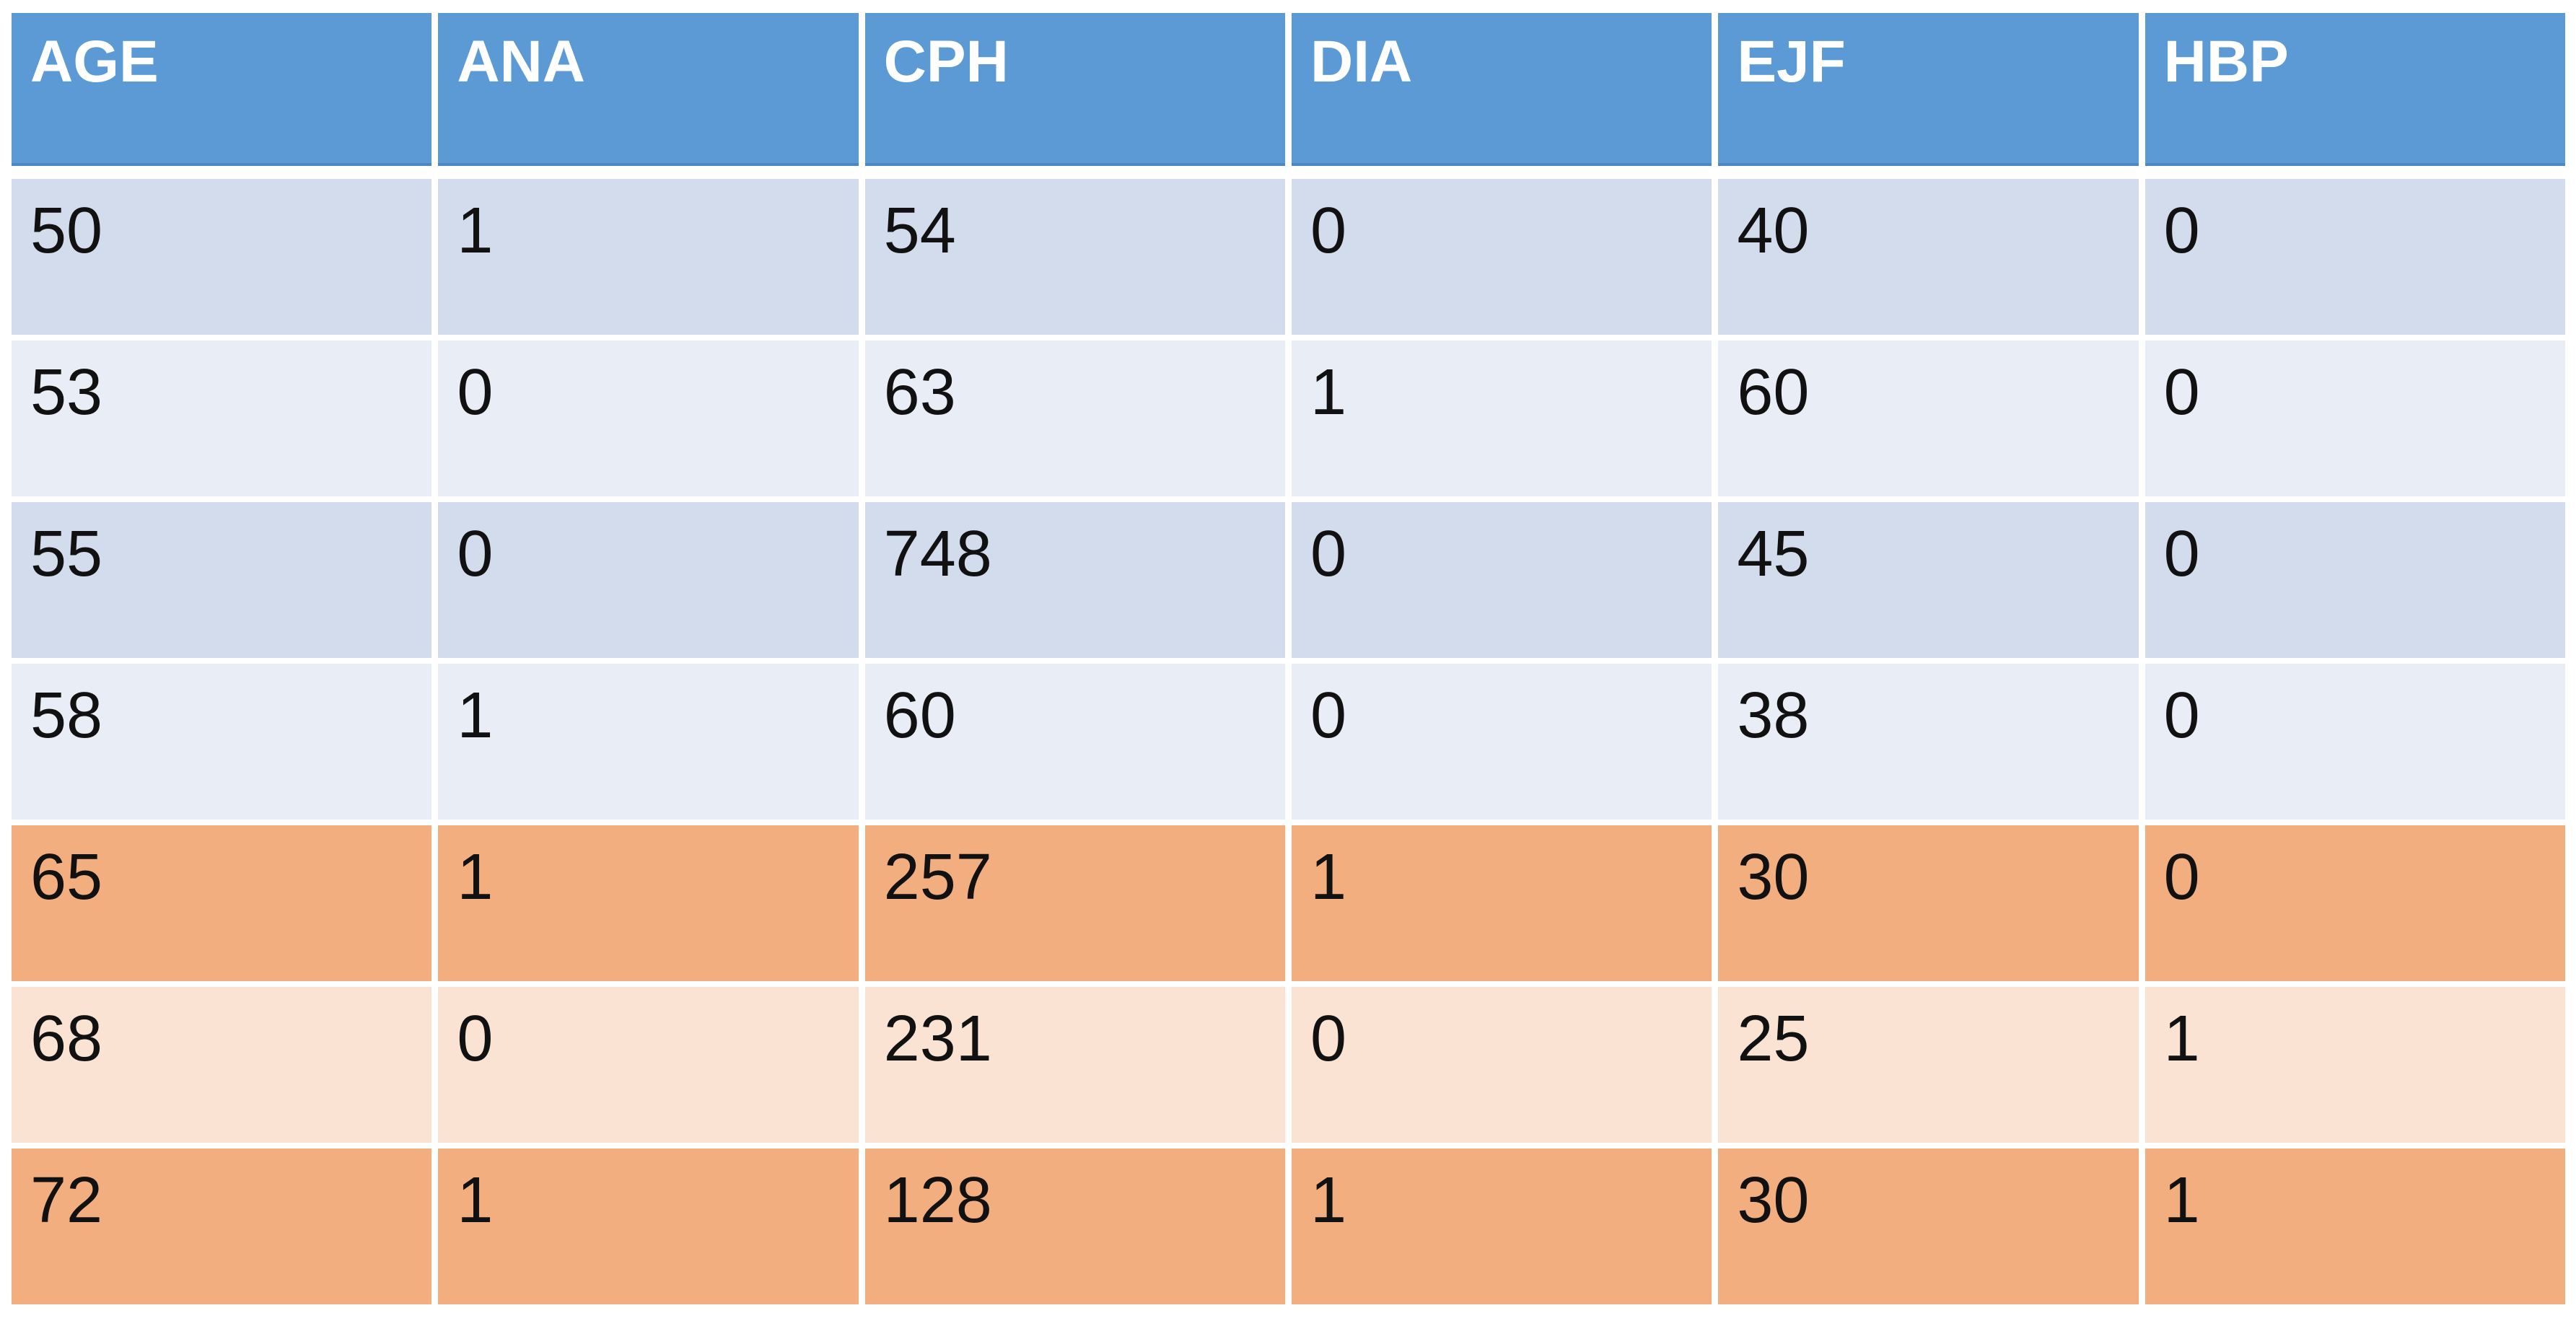 The image size is (2576, 1326). What do you see at coordinates (222, 903) in the screenshot?
I see `table-cell: 65` at bounding box center [222, 903].